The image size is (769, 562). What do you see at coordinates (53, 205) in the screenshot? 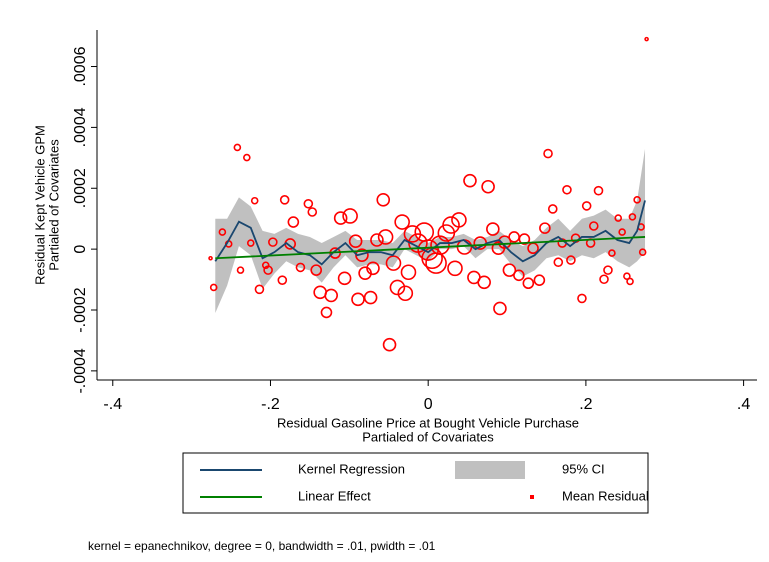
I see `y-axis-title: Partialed of Covariates` at bounding box center [53, 205].